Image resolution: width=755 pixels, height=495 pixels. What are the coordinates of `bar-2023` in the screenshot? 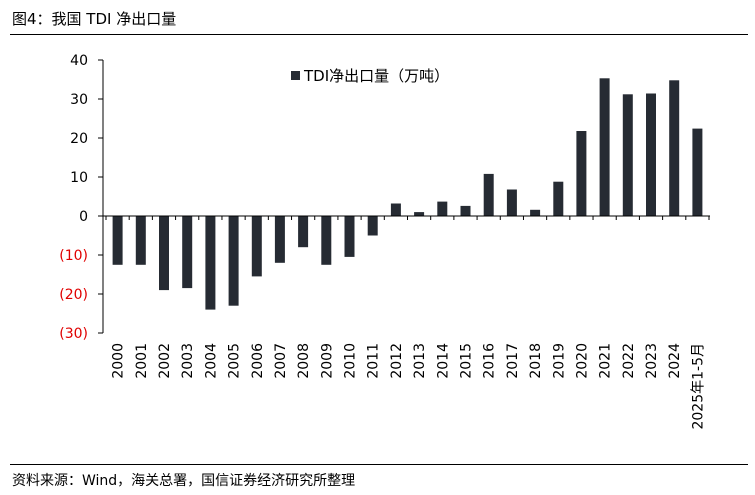 It's located at (651, 154).